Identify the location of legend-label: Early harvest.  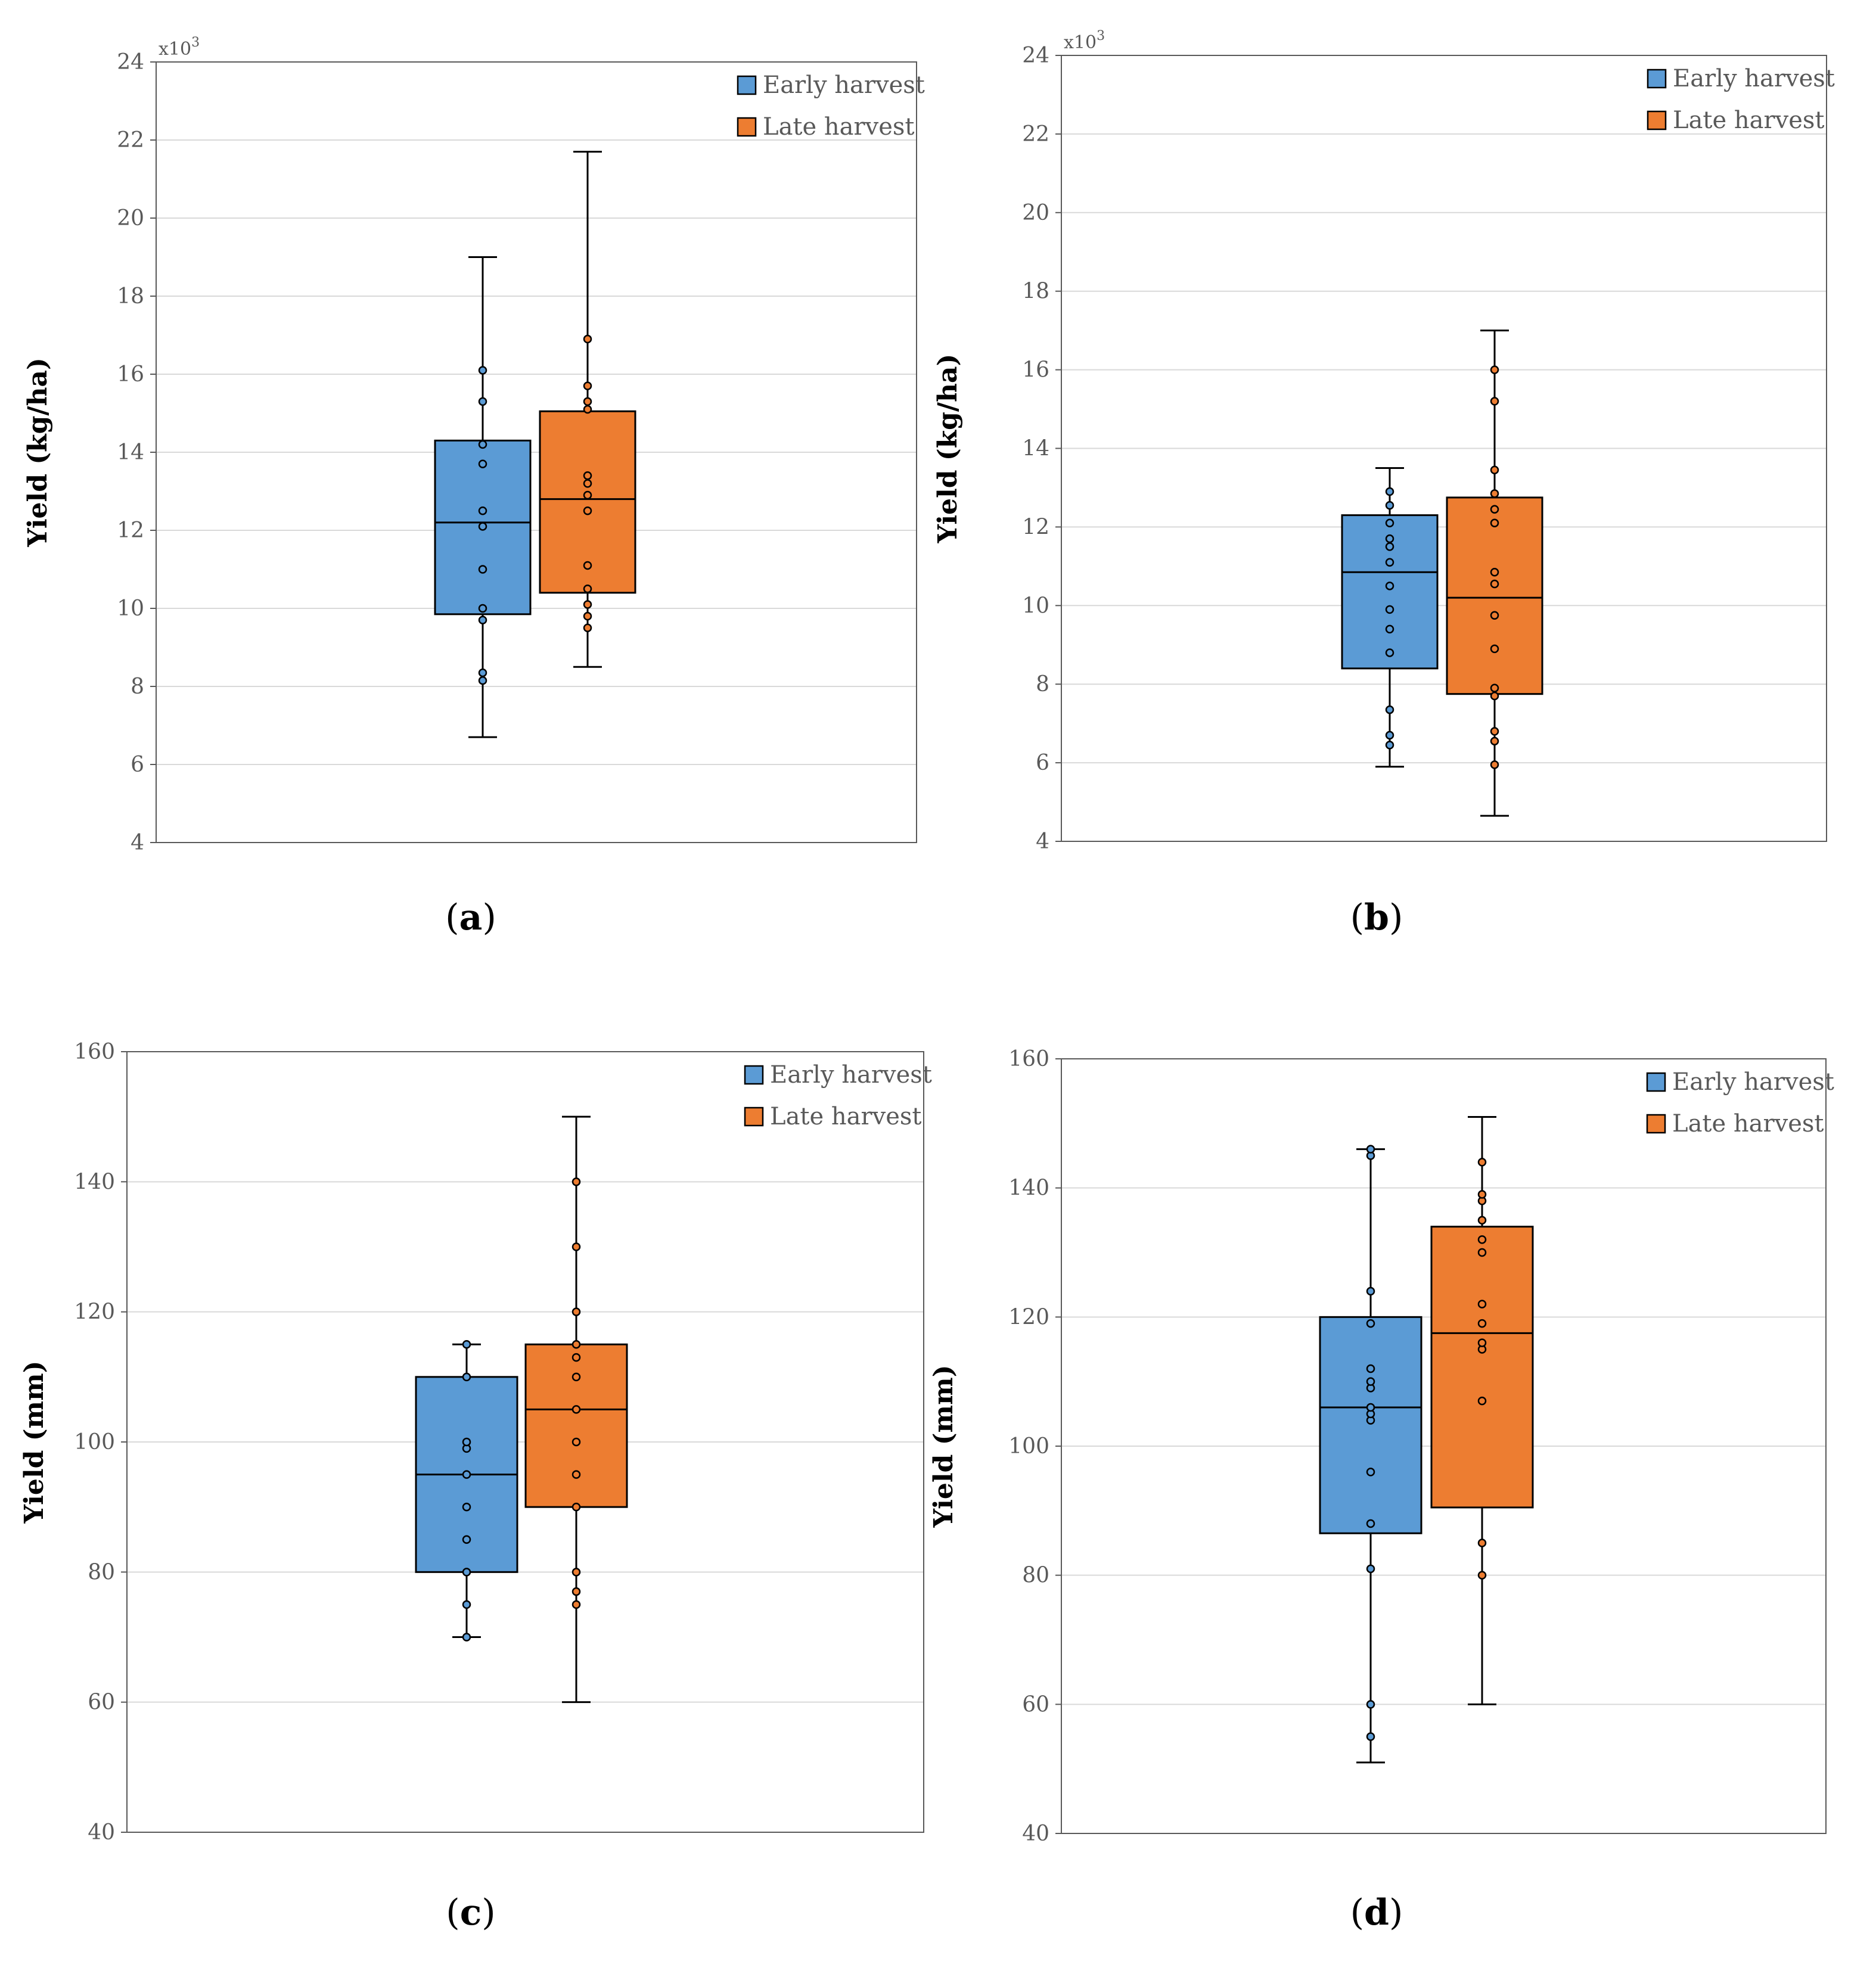
(1754, 79).